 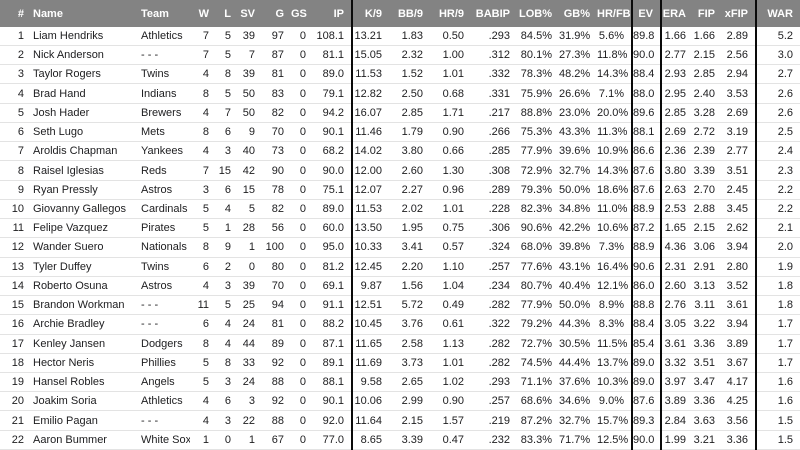 I want to click on cell-name: Wander Suero, so click(x=82, y=247).